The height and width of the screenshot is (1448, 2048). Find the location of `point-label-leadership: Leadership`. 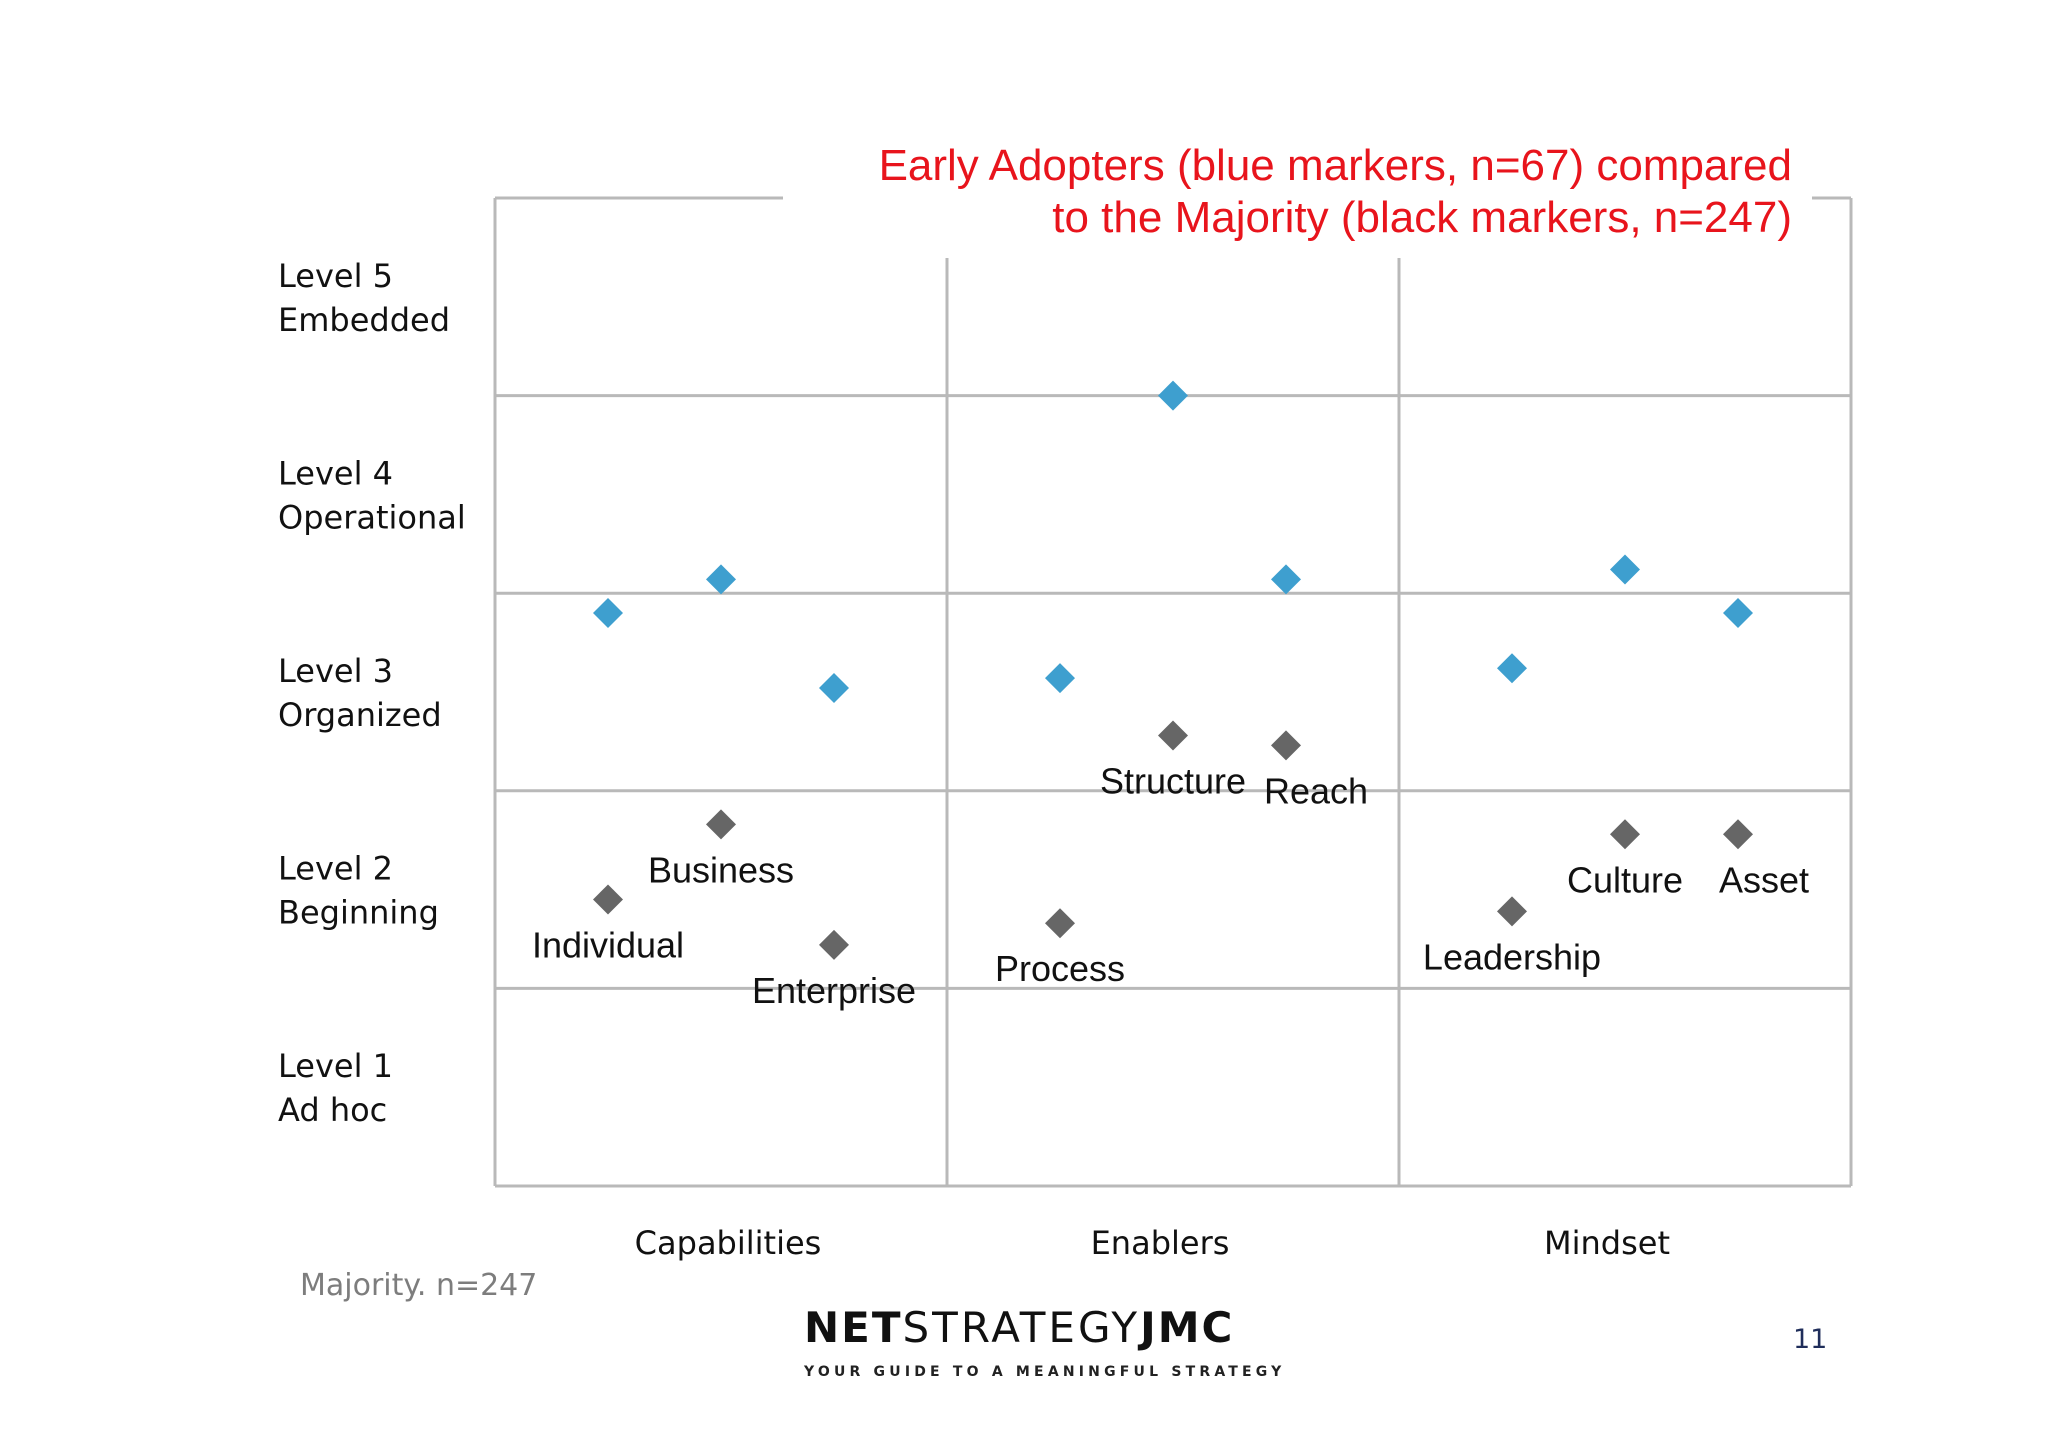

point-label-leadership: Leadership is located at coordinates (1512, 956).